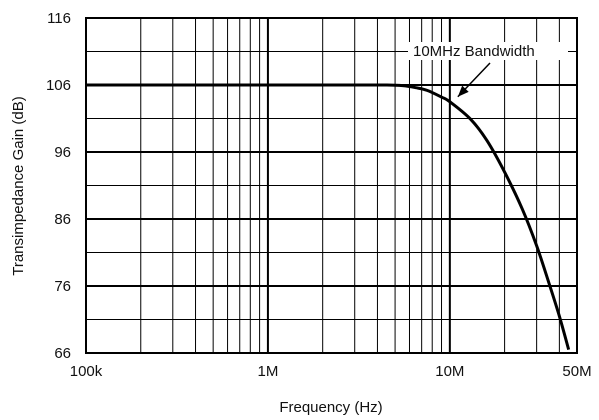  I want to click on x-axis-ticks: 100k 1M 10M 50M, so click(331, 371).